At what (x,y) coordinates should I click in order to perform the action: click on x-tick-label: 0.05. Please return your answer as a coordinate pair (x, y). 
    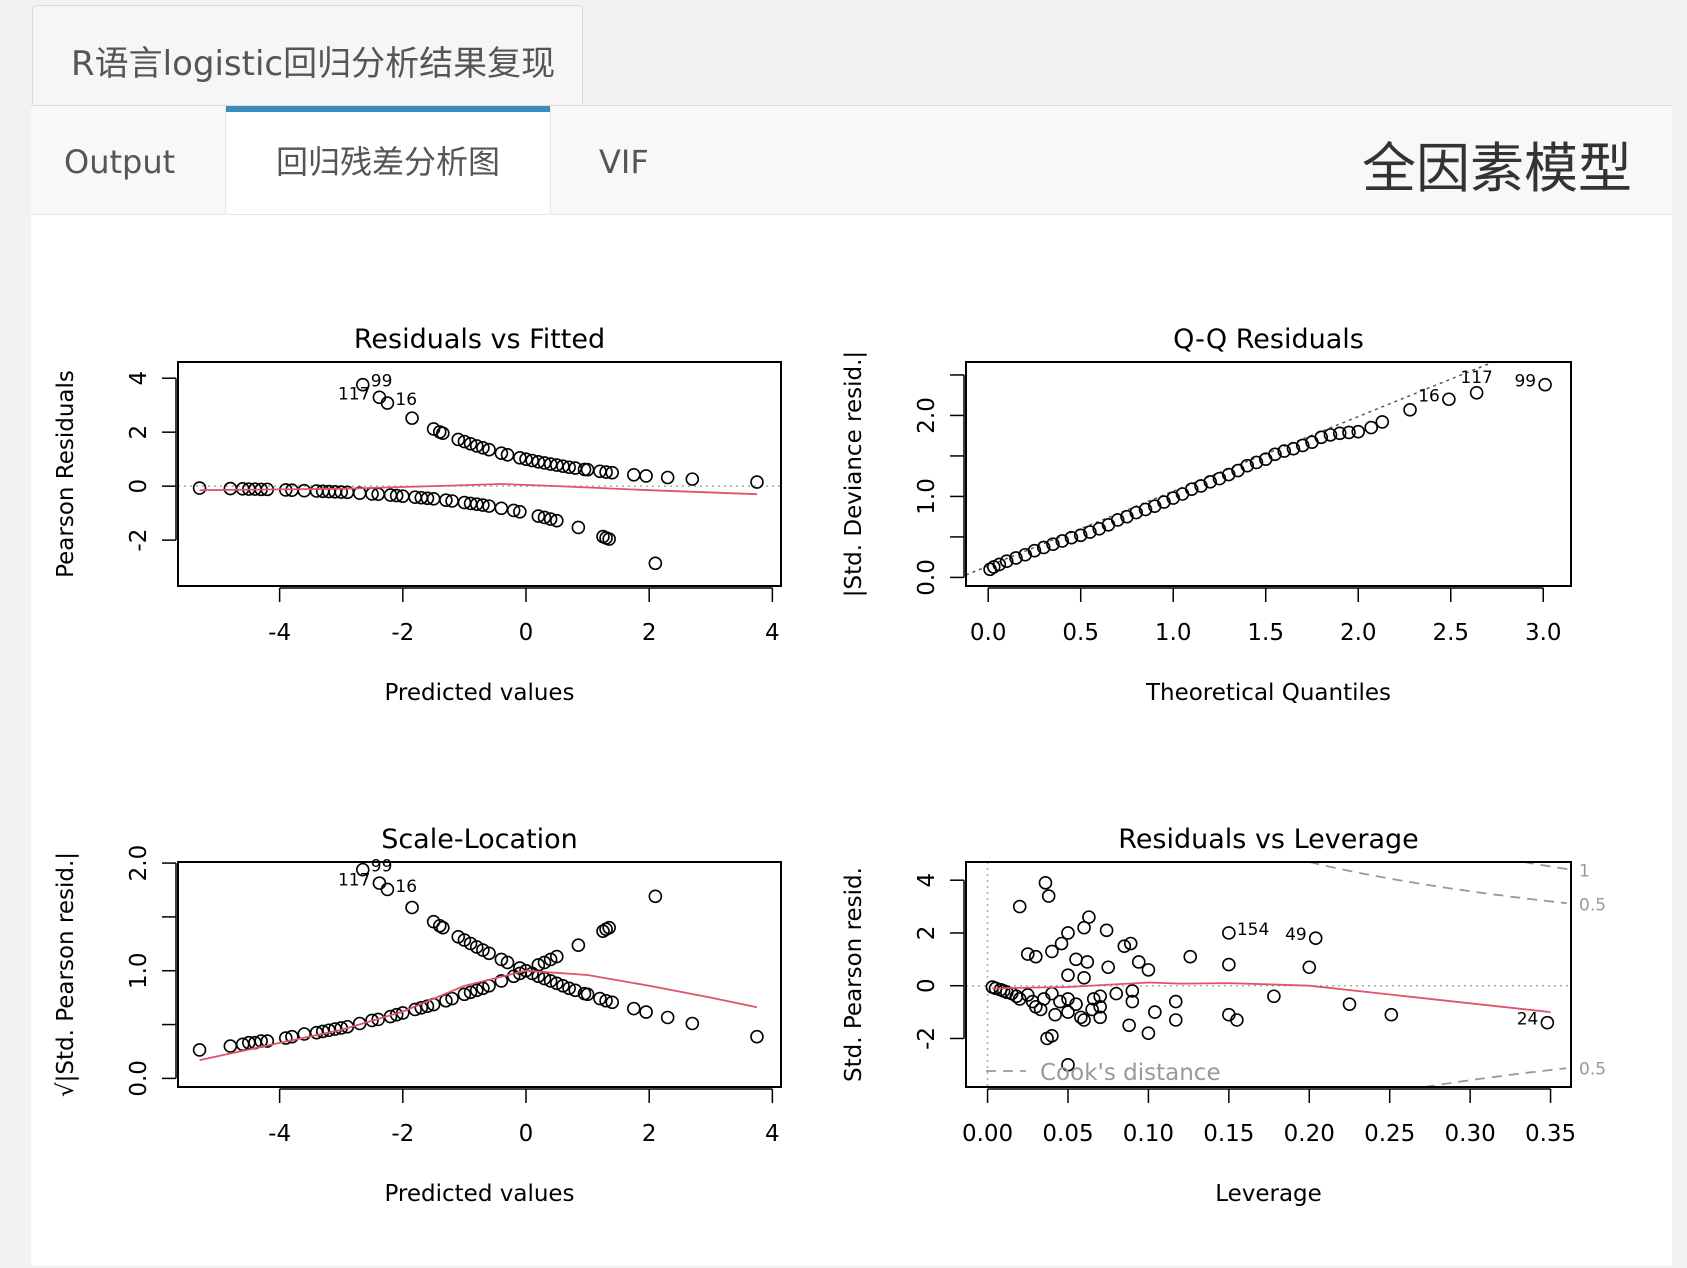
    Looking at the image, I should click on (1067, 1134).